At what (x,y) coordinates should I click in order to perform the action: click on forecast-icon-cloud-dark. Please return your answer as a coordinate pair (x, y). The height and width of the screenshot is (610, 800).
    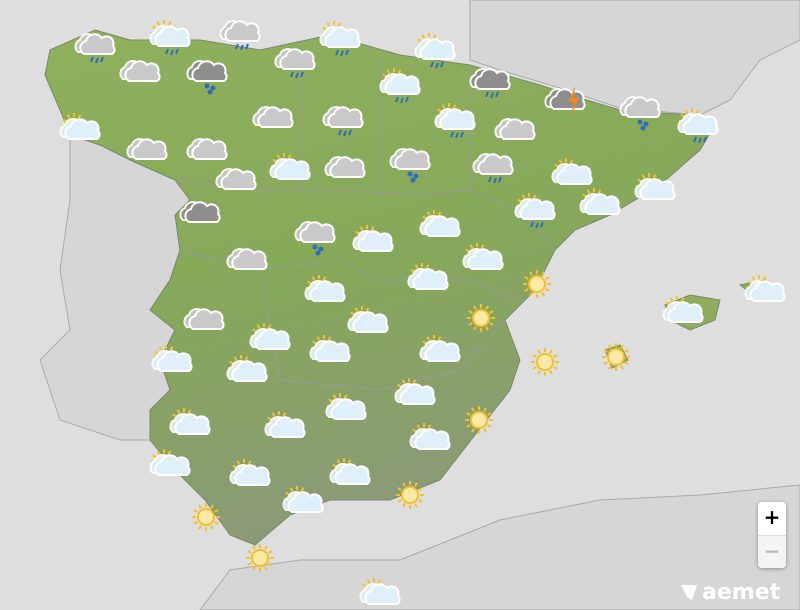
    Looking at the image, I should click on (200, 212).